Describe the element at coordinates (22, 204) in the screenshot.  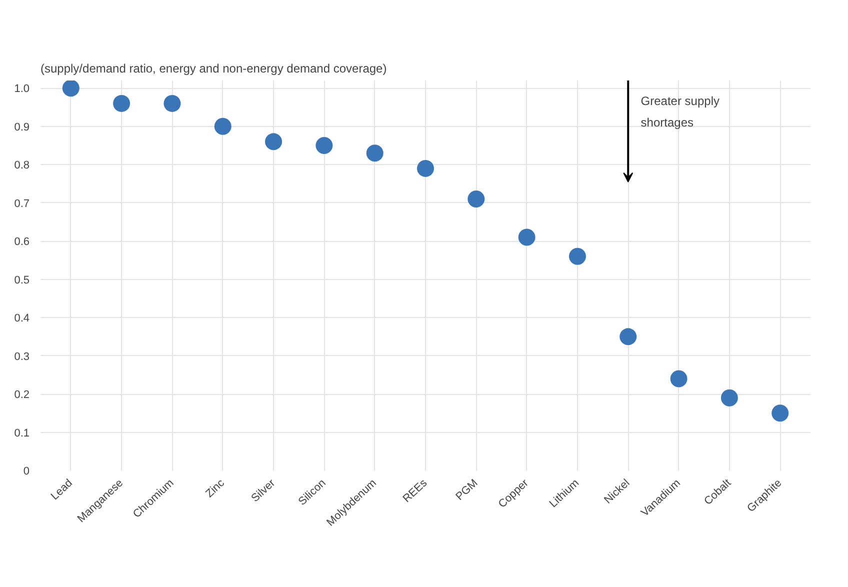
I see `y-tick-label: 0.7` at that location.